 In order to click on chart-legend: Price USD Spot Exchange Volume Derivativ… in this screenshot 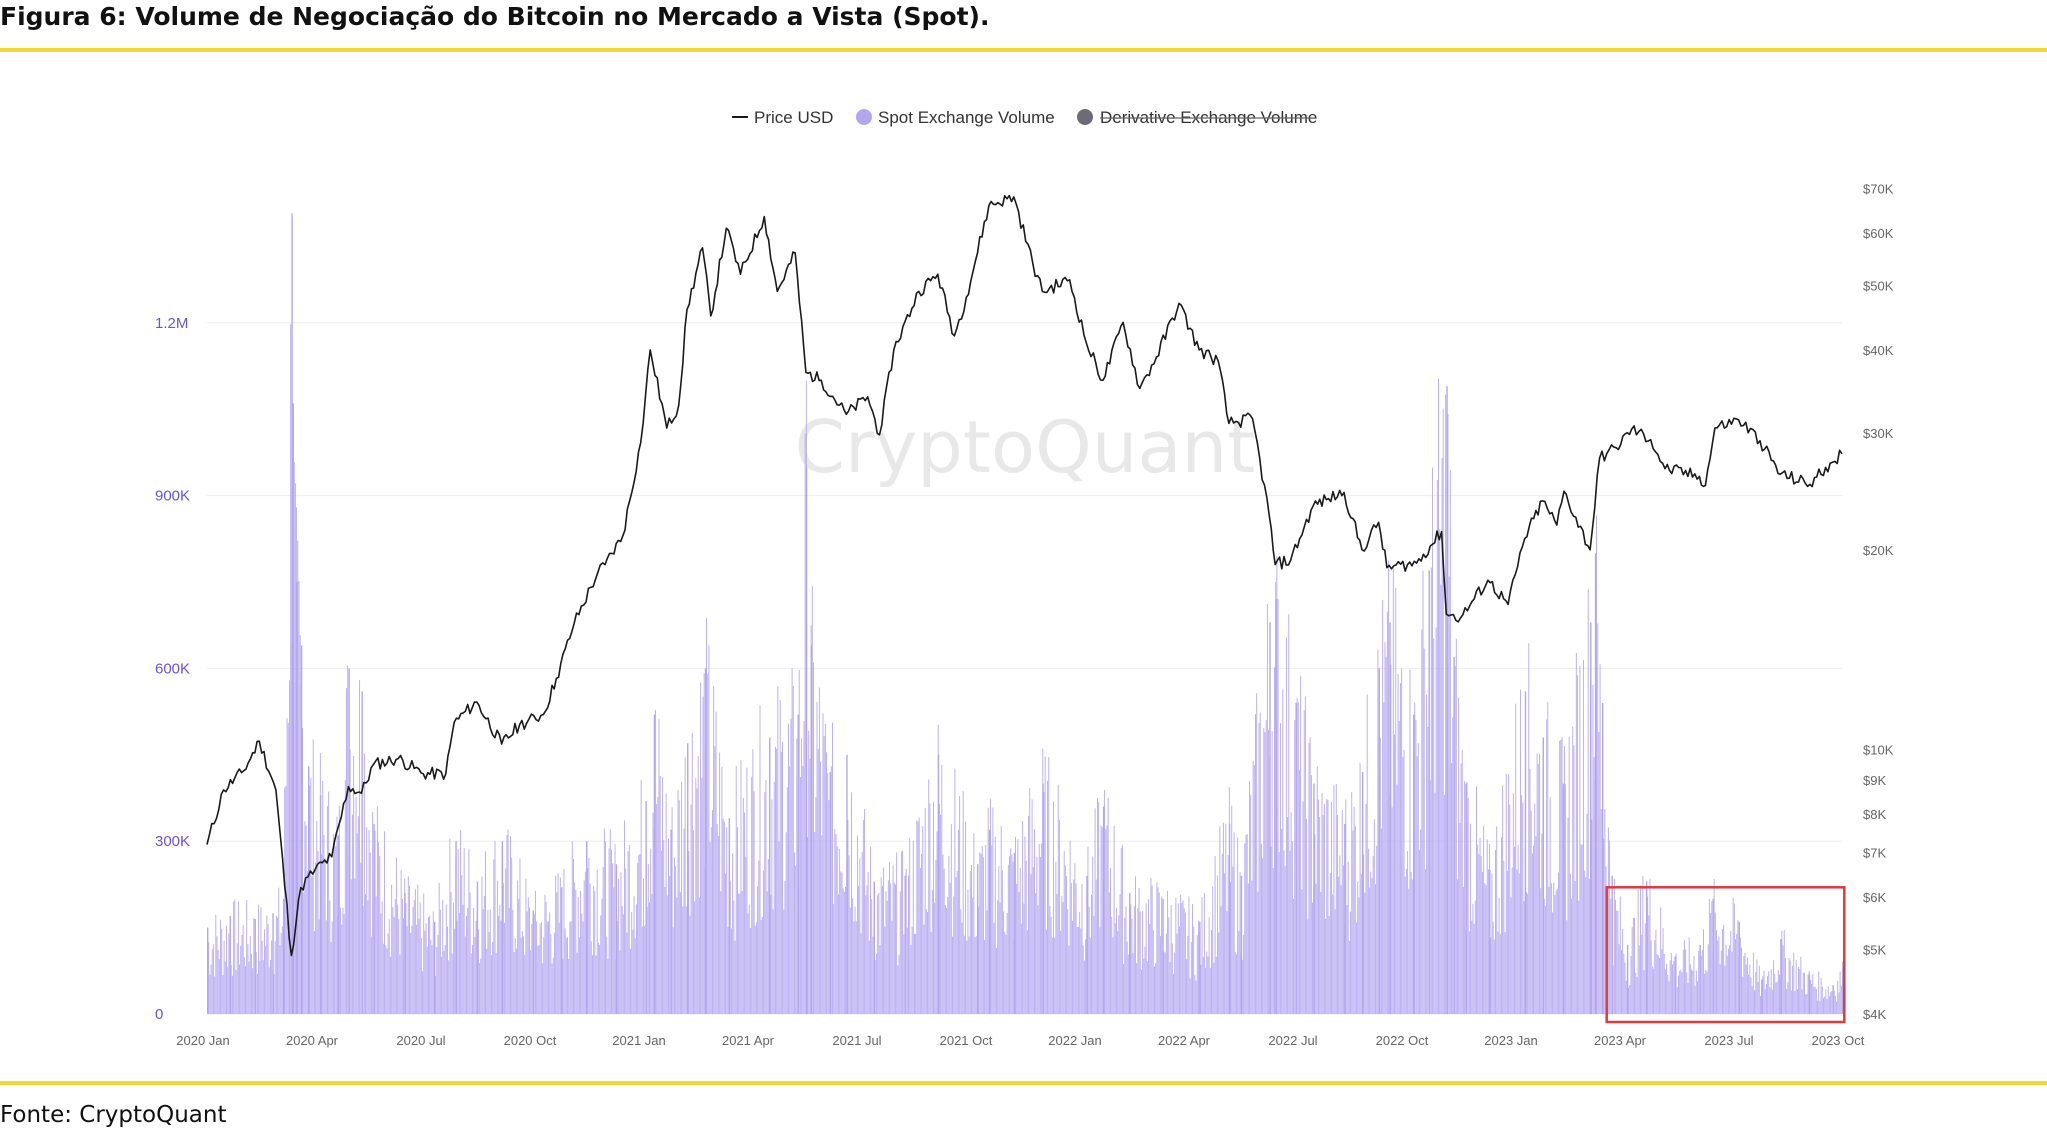, I will do `click(1024, 117)`.